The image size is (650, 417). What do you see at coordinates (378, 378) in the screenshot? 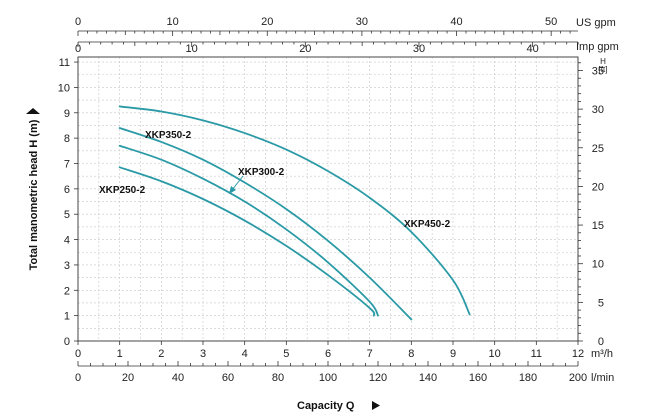
I see `lmin-tick-label: 120` at bounding box center [378, 378].